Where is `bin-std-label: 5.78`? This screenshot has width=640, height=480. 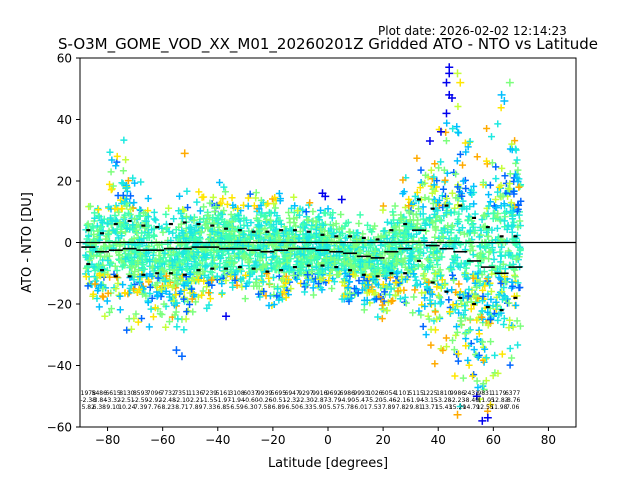 bin-std-label: 5.78 is located at coordinates (348, 407).